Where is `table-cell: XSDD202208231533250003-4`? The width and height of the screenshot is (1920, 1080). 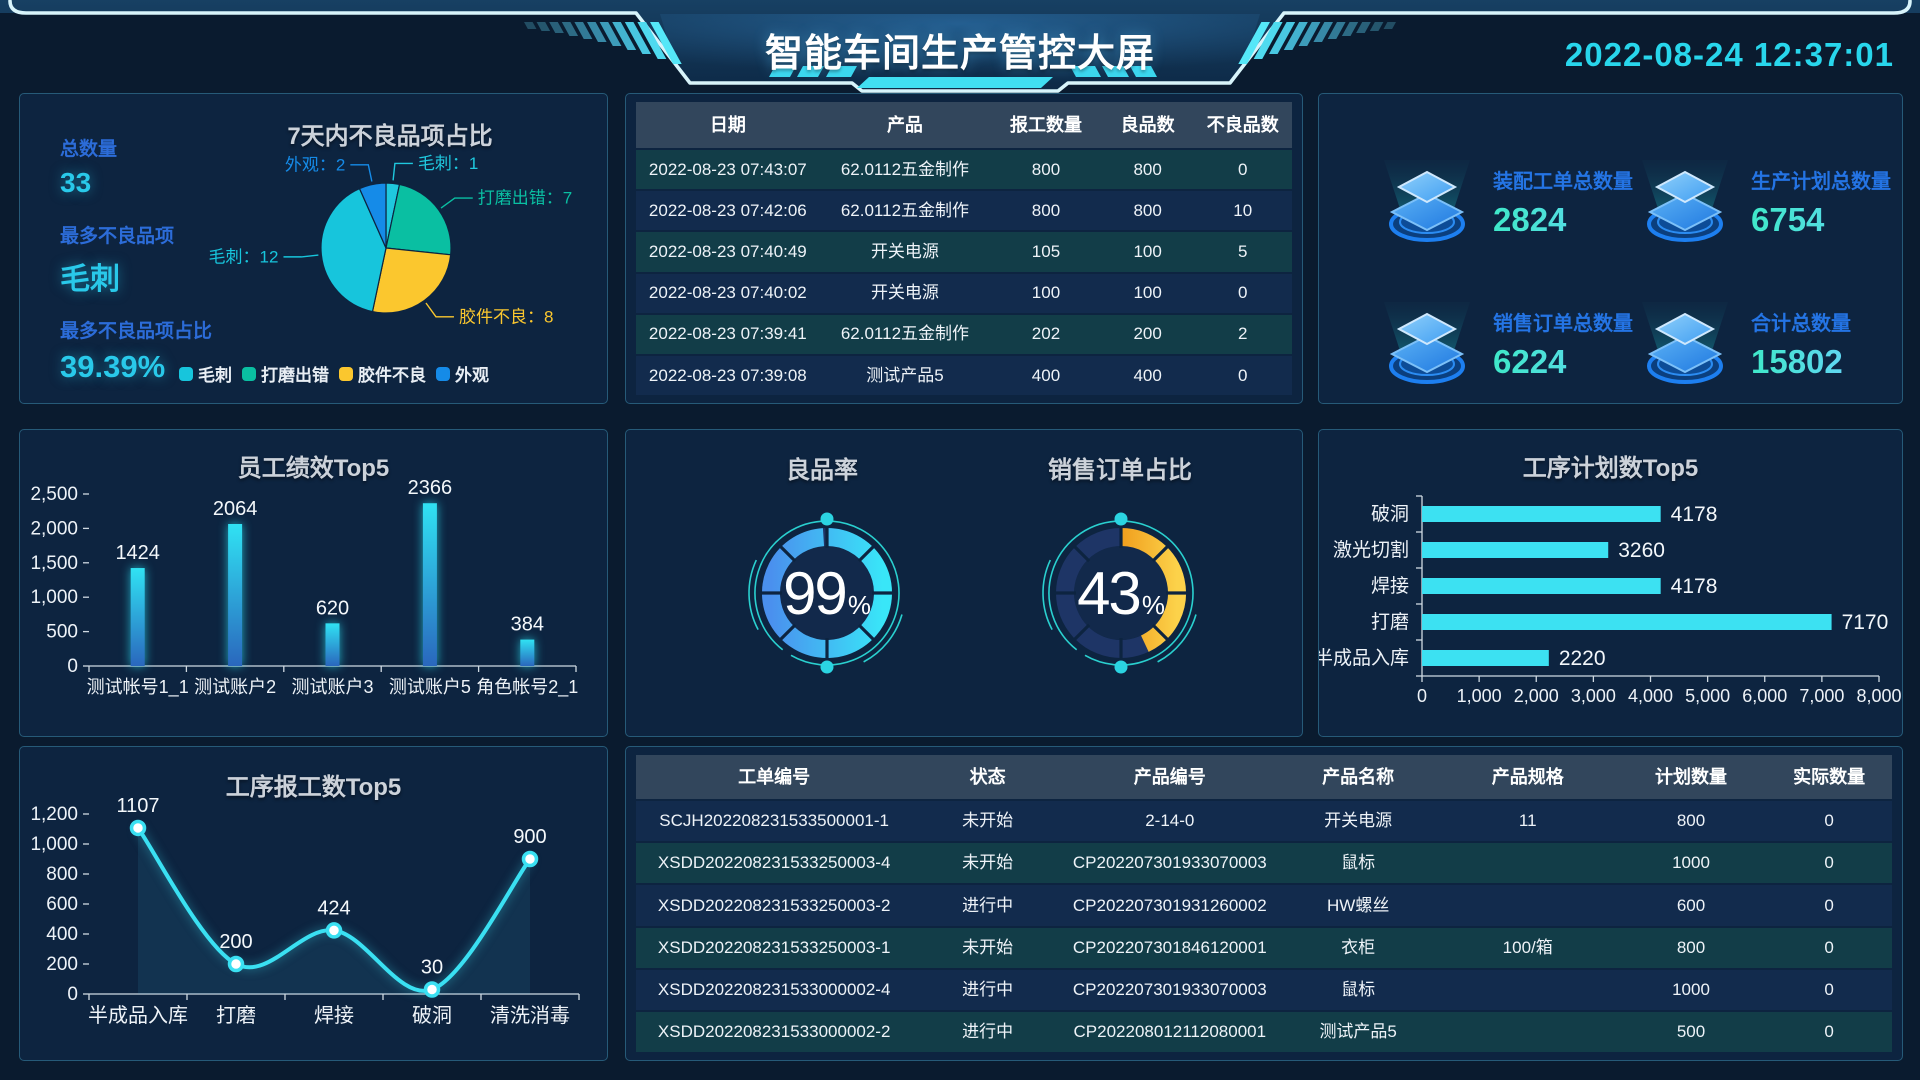 table-cell: XSDD202208231533250003-4 is located at coordinates (774, 863).